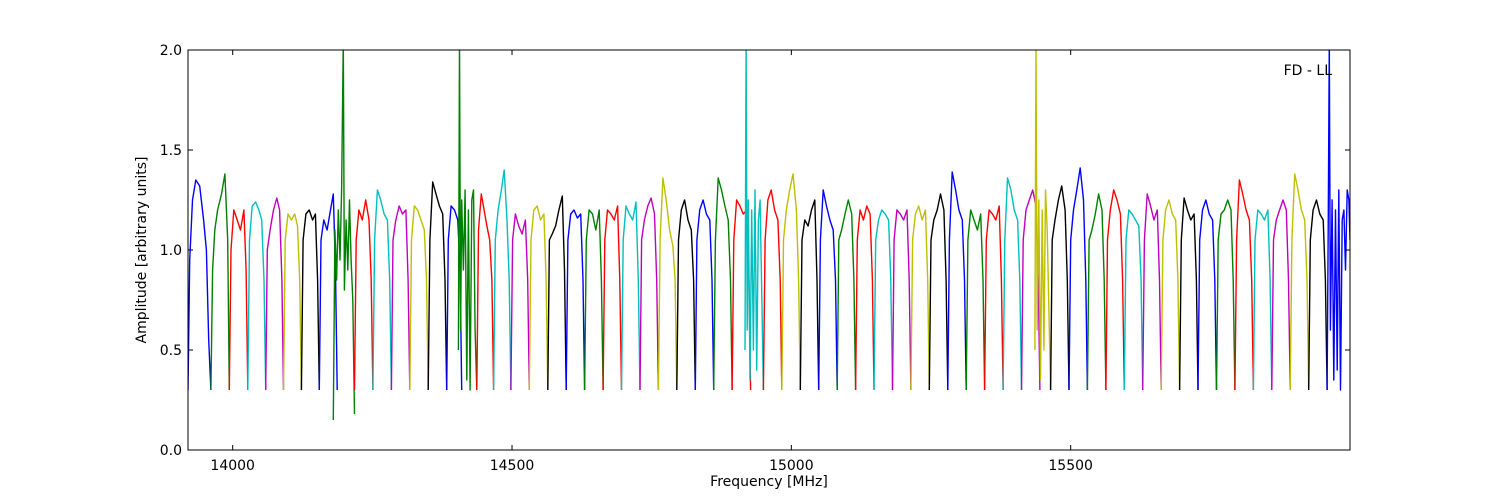 The height and width of the screenshot is (500, 1500). What do you see at coordinates (791, 466) in the screenshot?
I see `x-tick-label-2: 15000` at bounding box center [791, 466].